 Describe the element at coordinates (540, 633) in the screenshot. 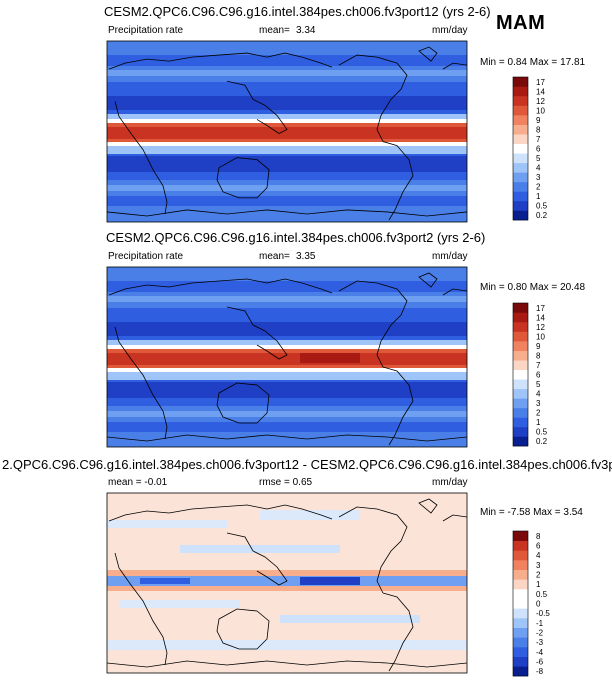

I see `panel3-colorbar-tick-label: -2` at that location.